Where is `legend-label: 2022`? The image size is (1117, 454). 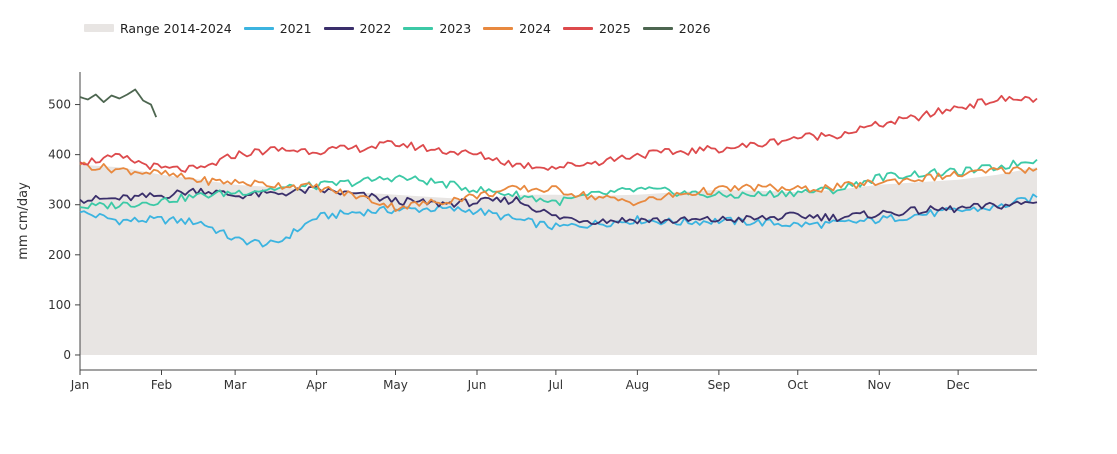
legend-label: 2022 is located at coordinates (375, 28).